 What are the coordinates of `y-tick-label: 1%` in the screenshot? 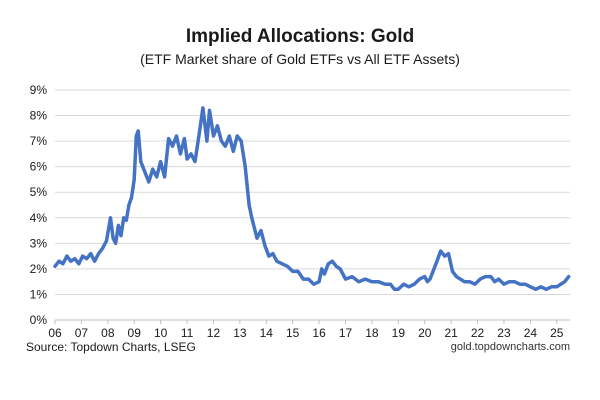 It's located at (39, 294).